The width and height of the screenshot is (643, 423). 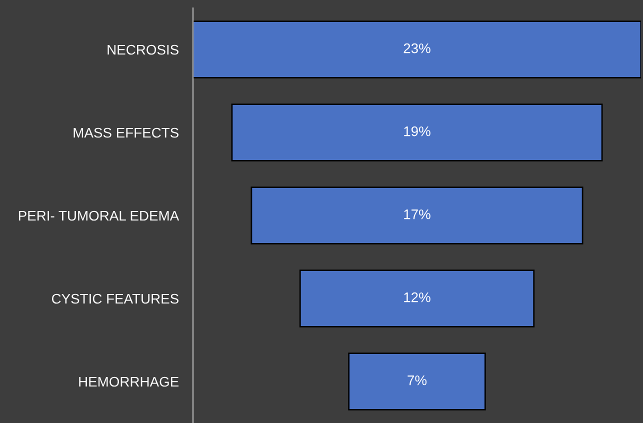 What do you see at coordinates (417, 48) in the screenshot?
I see `data-label: 23%` at bounding box center [417, 48].